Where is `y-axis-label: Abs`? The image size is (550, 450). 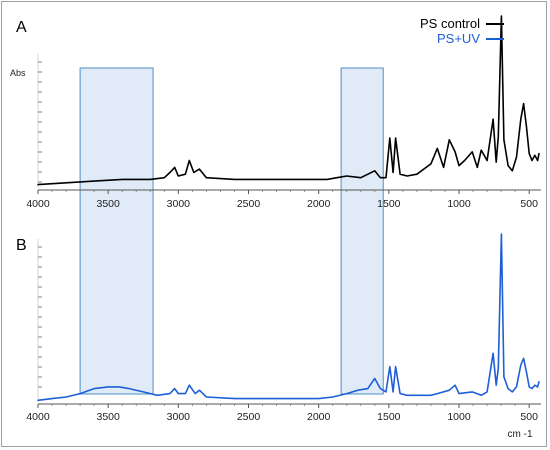 y-axis-label: Abs is located at coordinates (18, 73).